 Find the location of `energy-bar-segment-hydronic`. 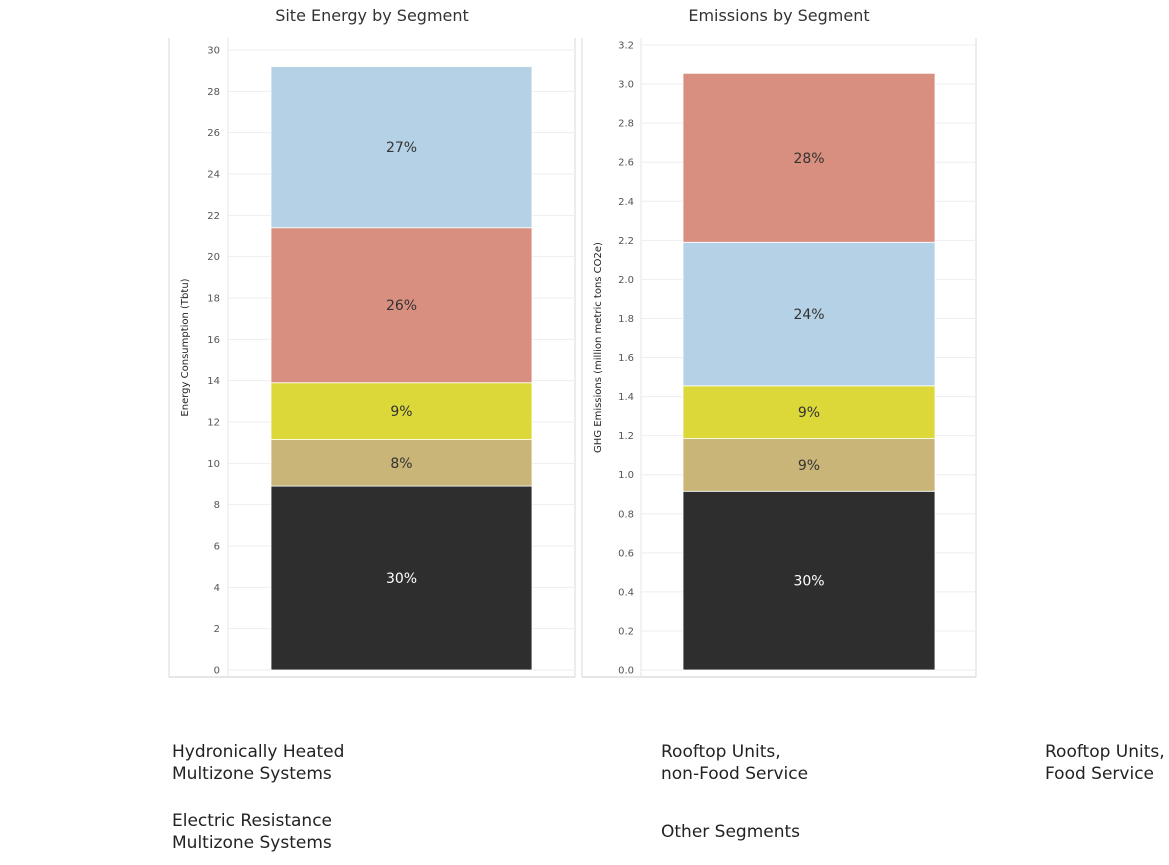

energy-bar-segment-hydronic is located at coordinates (401, 147).